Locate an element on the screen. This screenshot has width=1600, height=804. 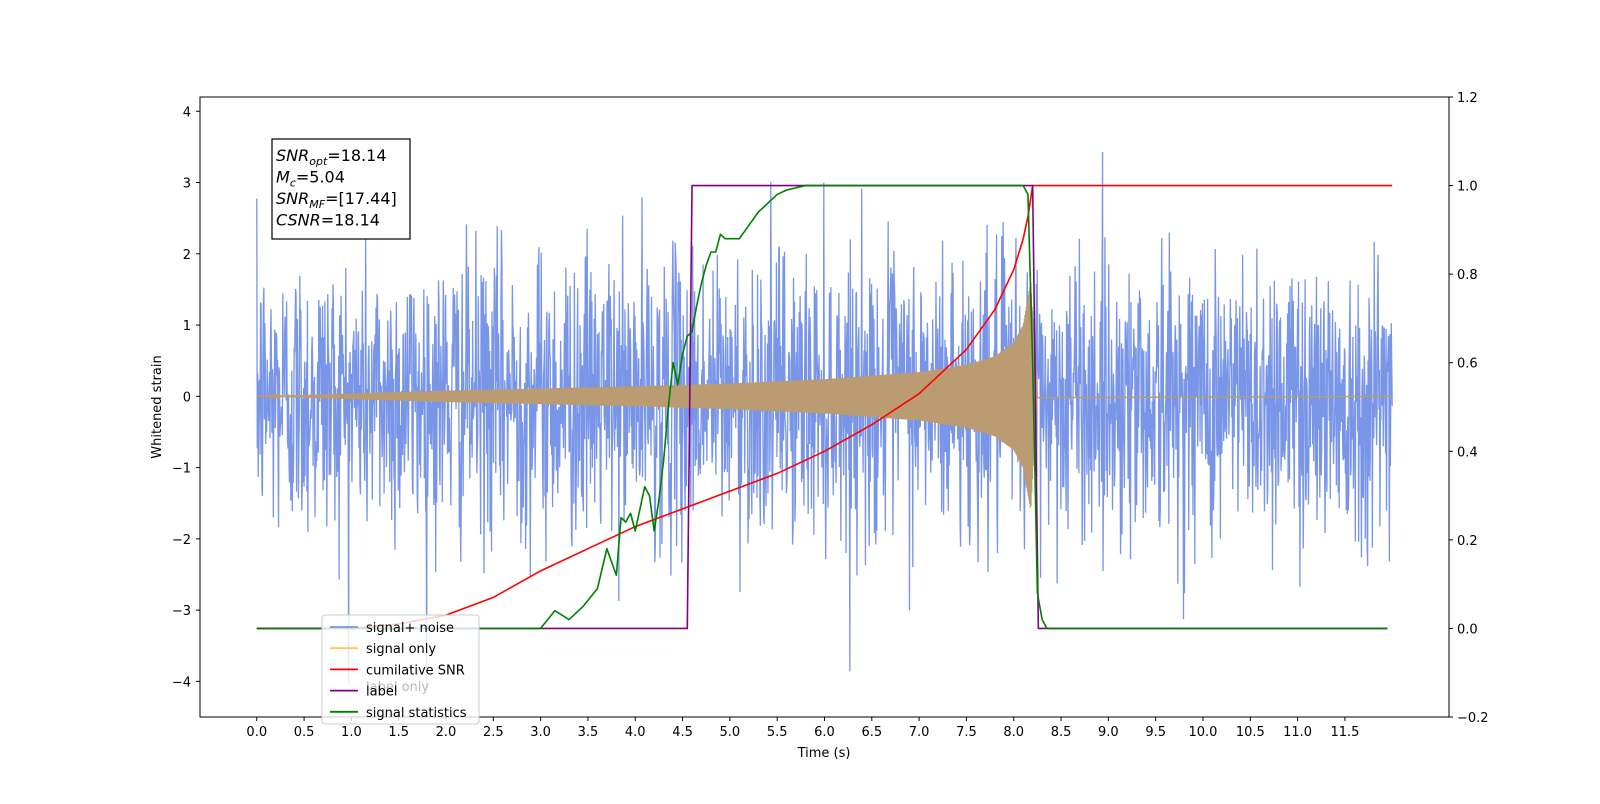
x-tick-label: 4.5 is located at coordinates (682, 732).